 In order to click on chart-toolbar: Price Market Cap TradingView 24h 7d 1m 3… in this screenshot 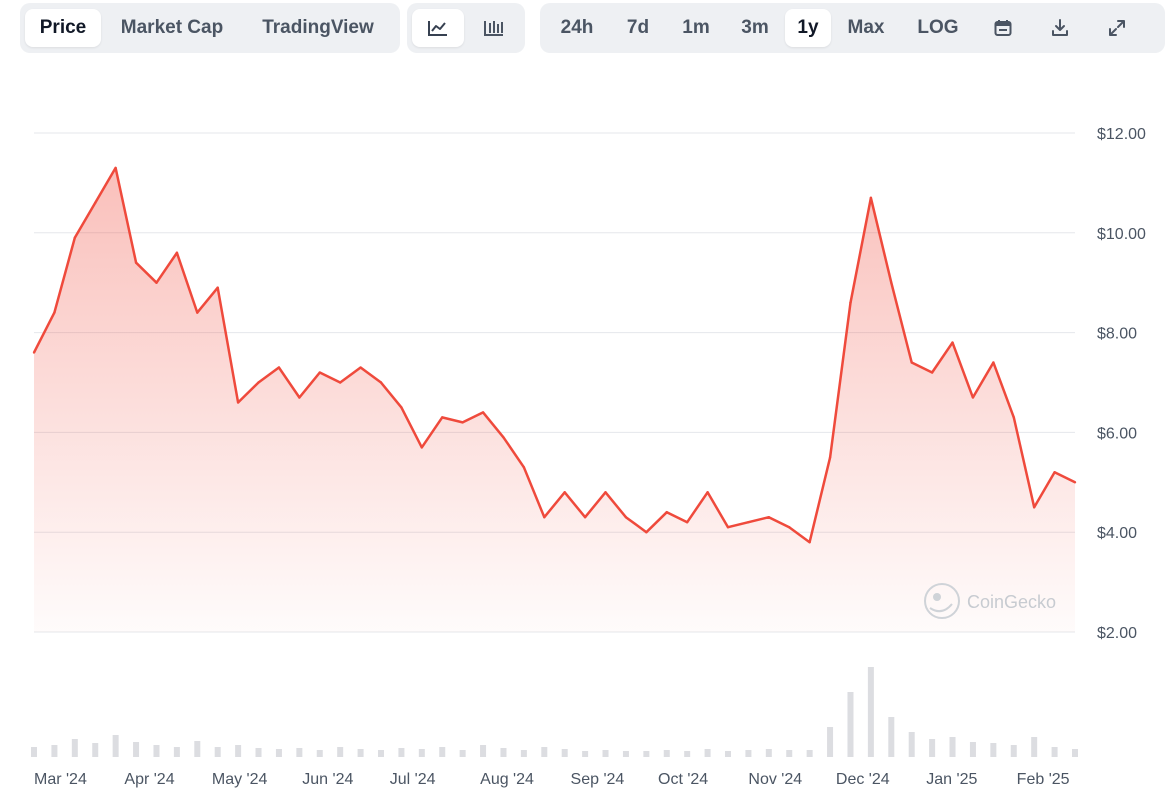, I will do `click(593, 28)`.